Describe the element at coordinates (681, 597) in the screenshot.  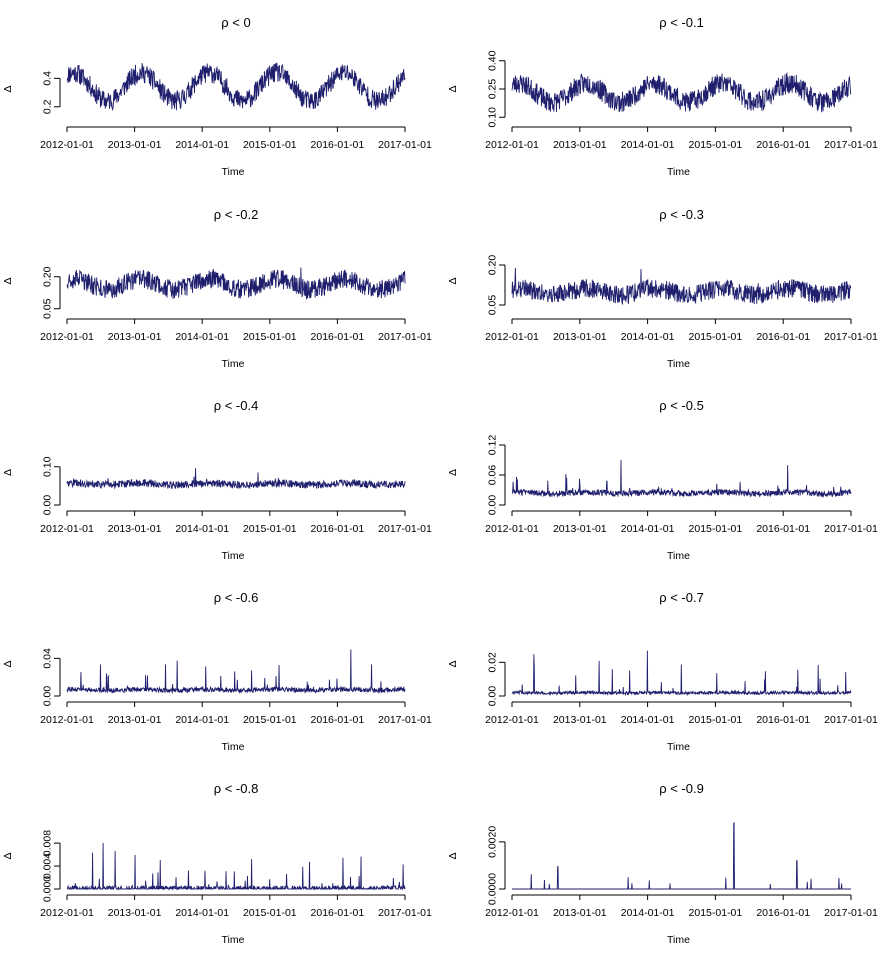
I see `panel-title: ρ < -0.7` at that location.